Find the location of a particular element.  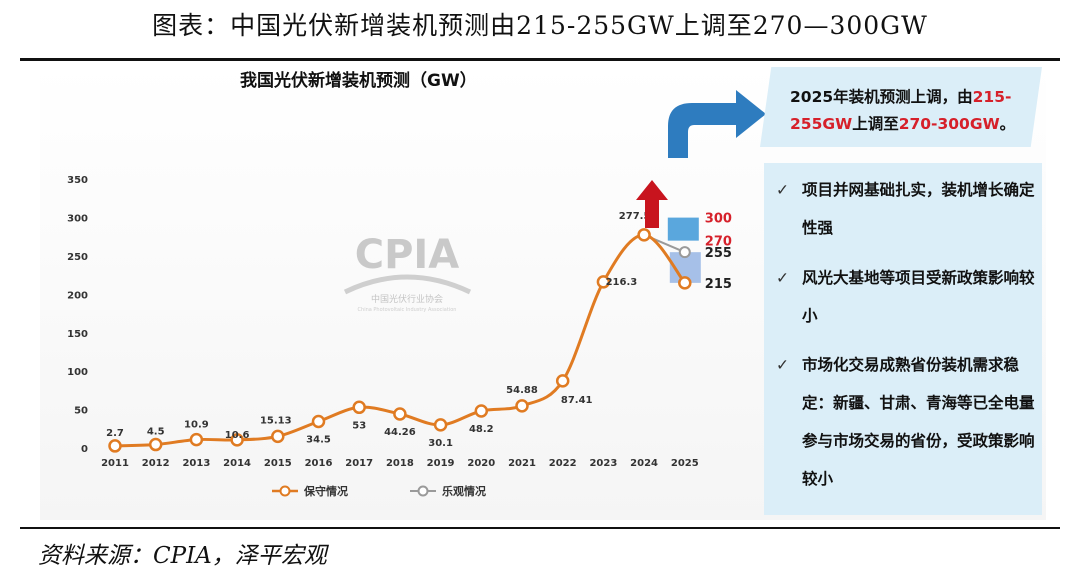

y-tick-label: 50 is located at coordinates (81, 411).